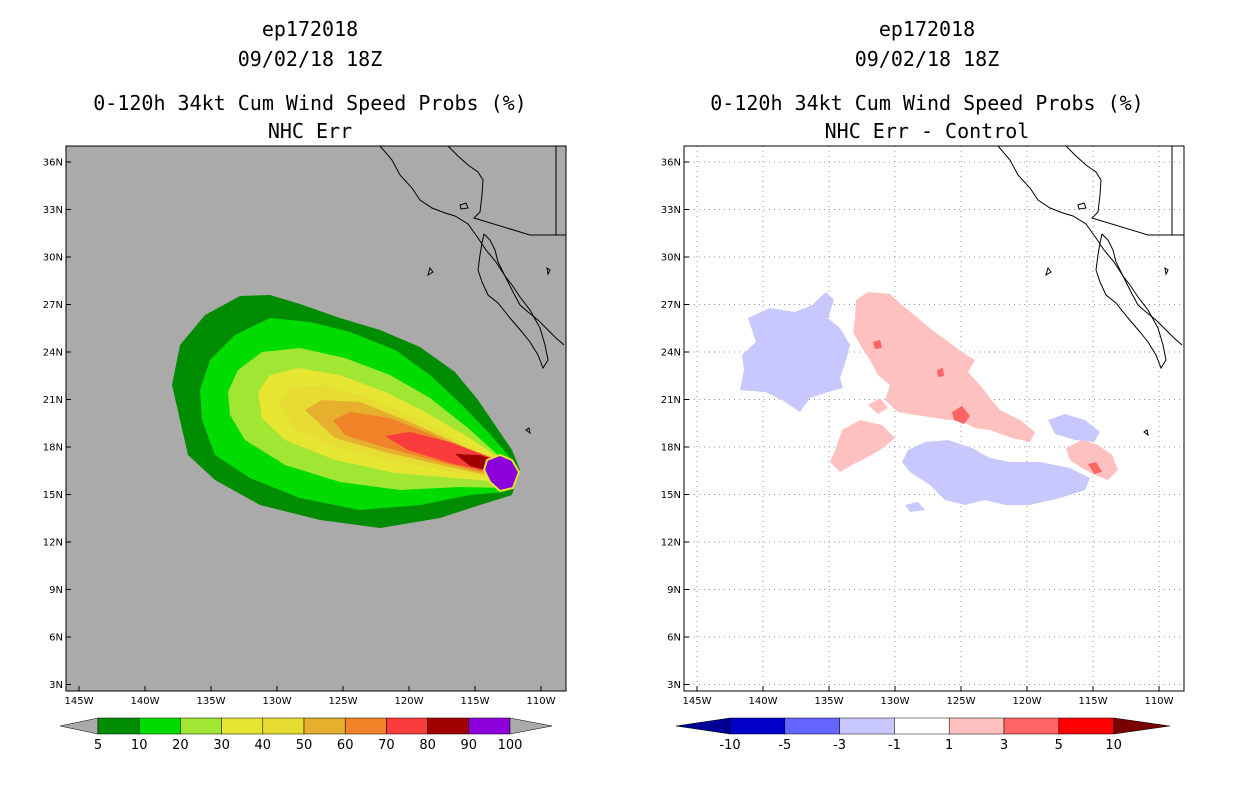 This screenshot has width=1236, height=800. I want to click on diff-negative-south, so click(996, 472).